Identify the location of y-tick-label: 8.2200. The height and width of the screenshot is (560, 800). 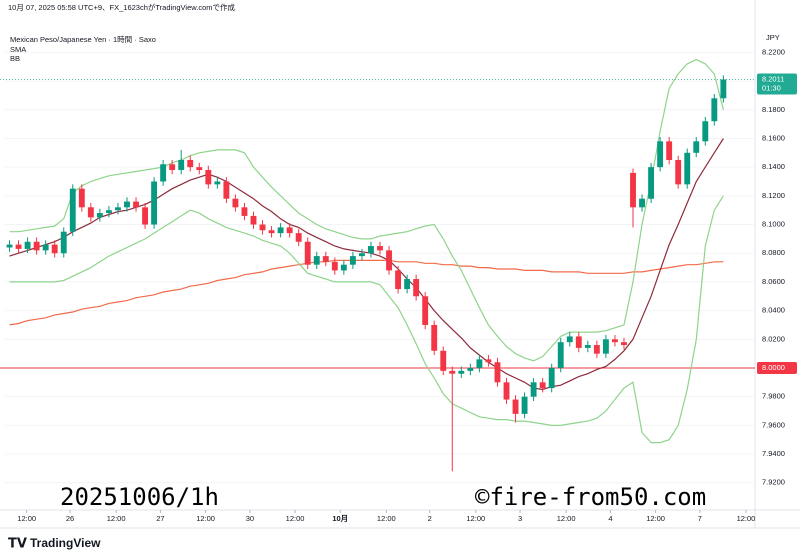
(773, 51).